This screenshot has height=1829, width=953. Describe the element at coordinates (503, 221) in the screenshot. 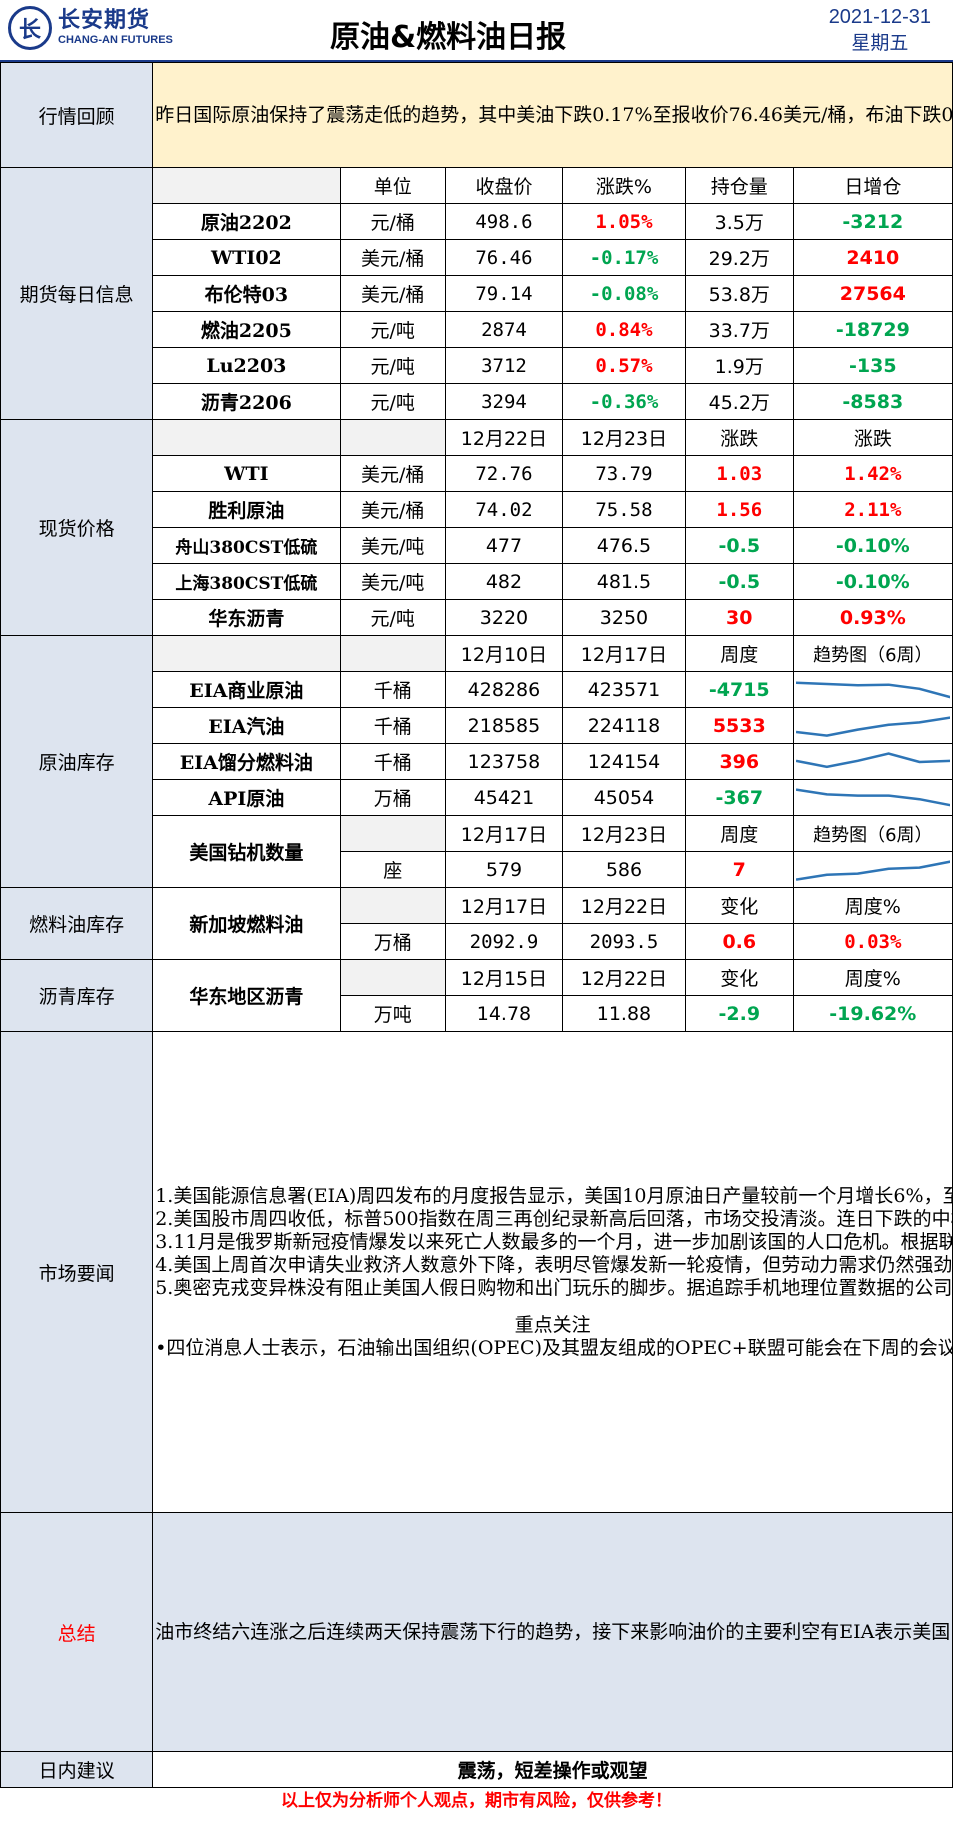

I see `futures-close: 498.6` at that location.